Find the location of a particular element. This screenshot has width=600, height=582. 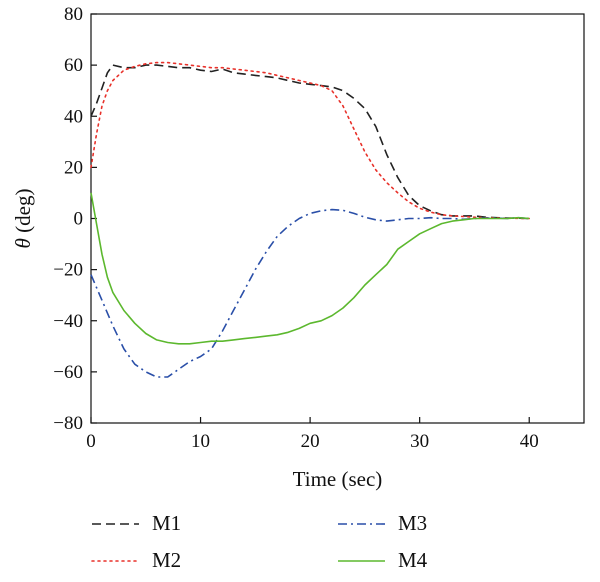

y-tick-label: −40 is located at coordinates (68, 321).